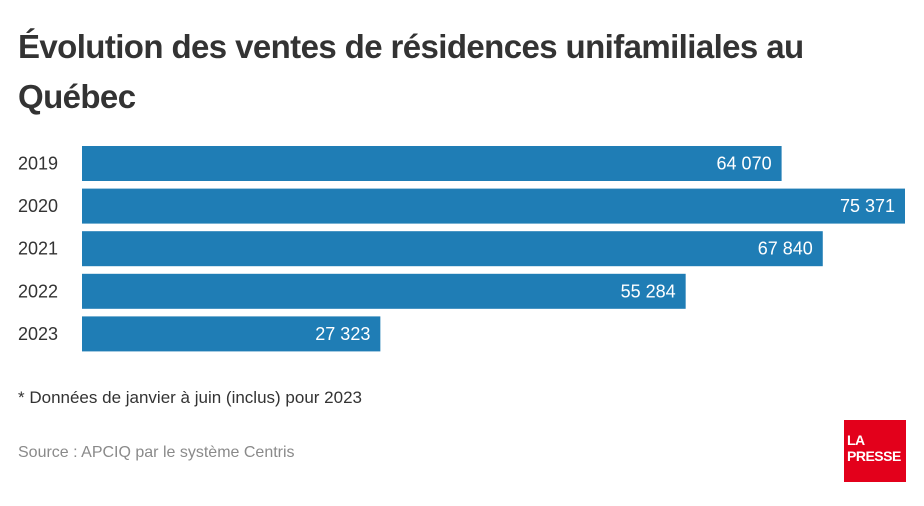 The image size is (924, 506). What do you see at coordinates (231, 334) in the screenshot?
I see `bar-2023` at bounding box center [231, 334].